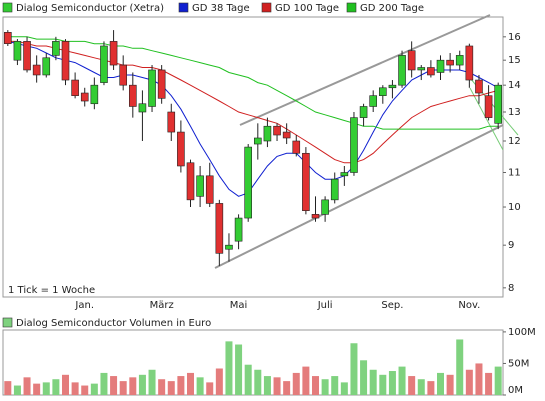 This screenshot has height=401, width=545. I want to click on x-tick-label: Mai, so click(239, 305).